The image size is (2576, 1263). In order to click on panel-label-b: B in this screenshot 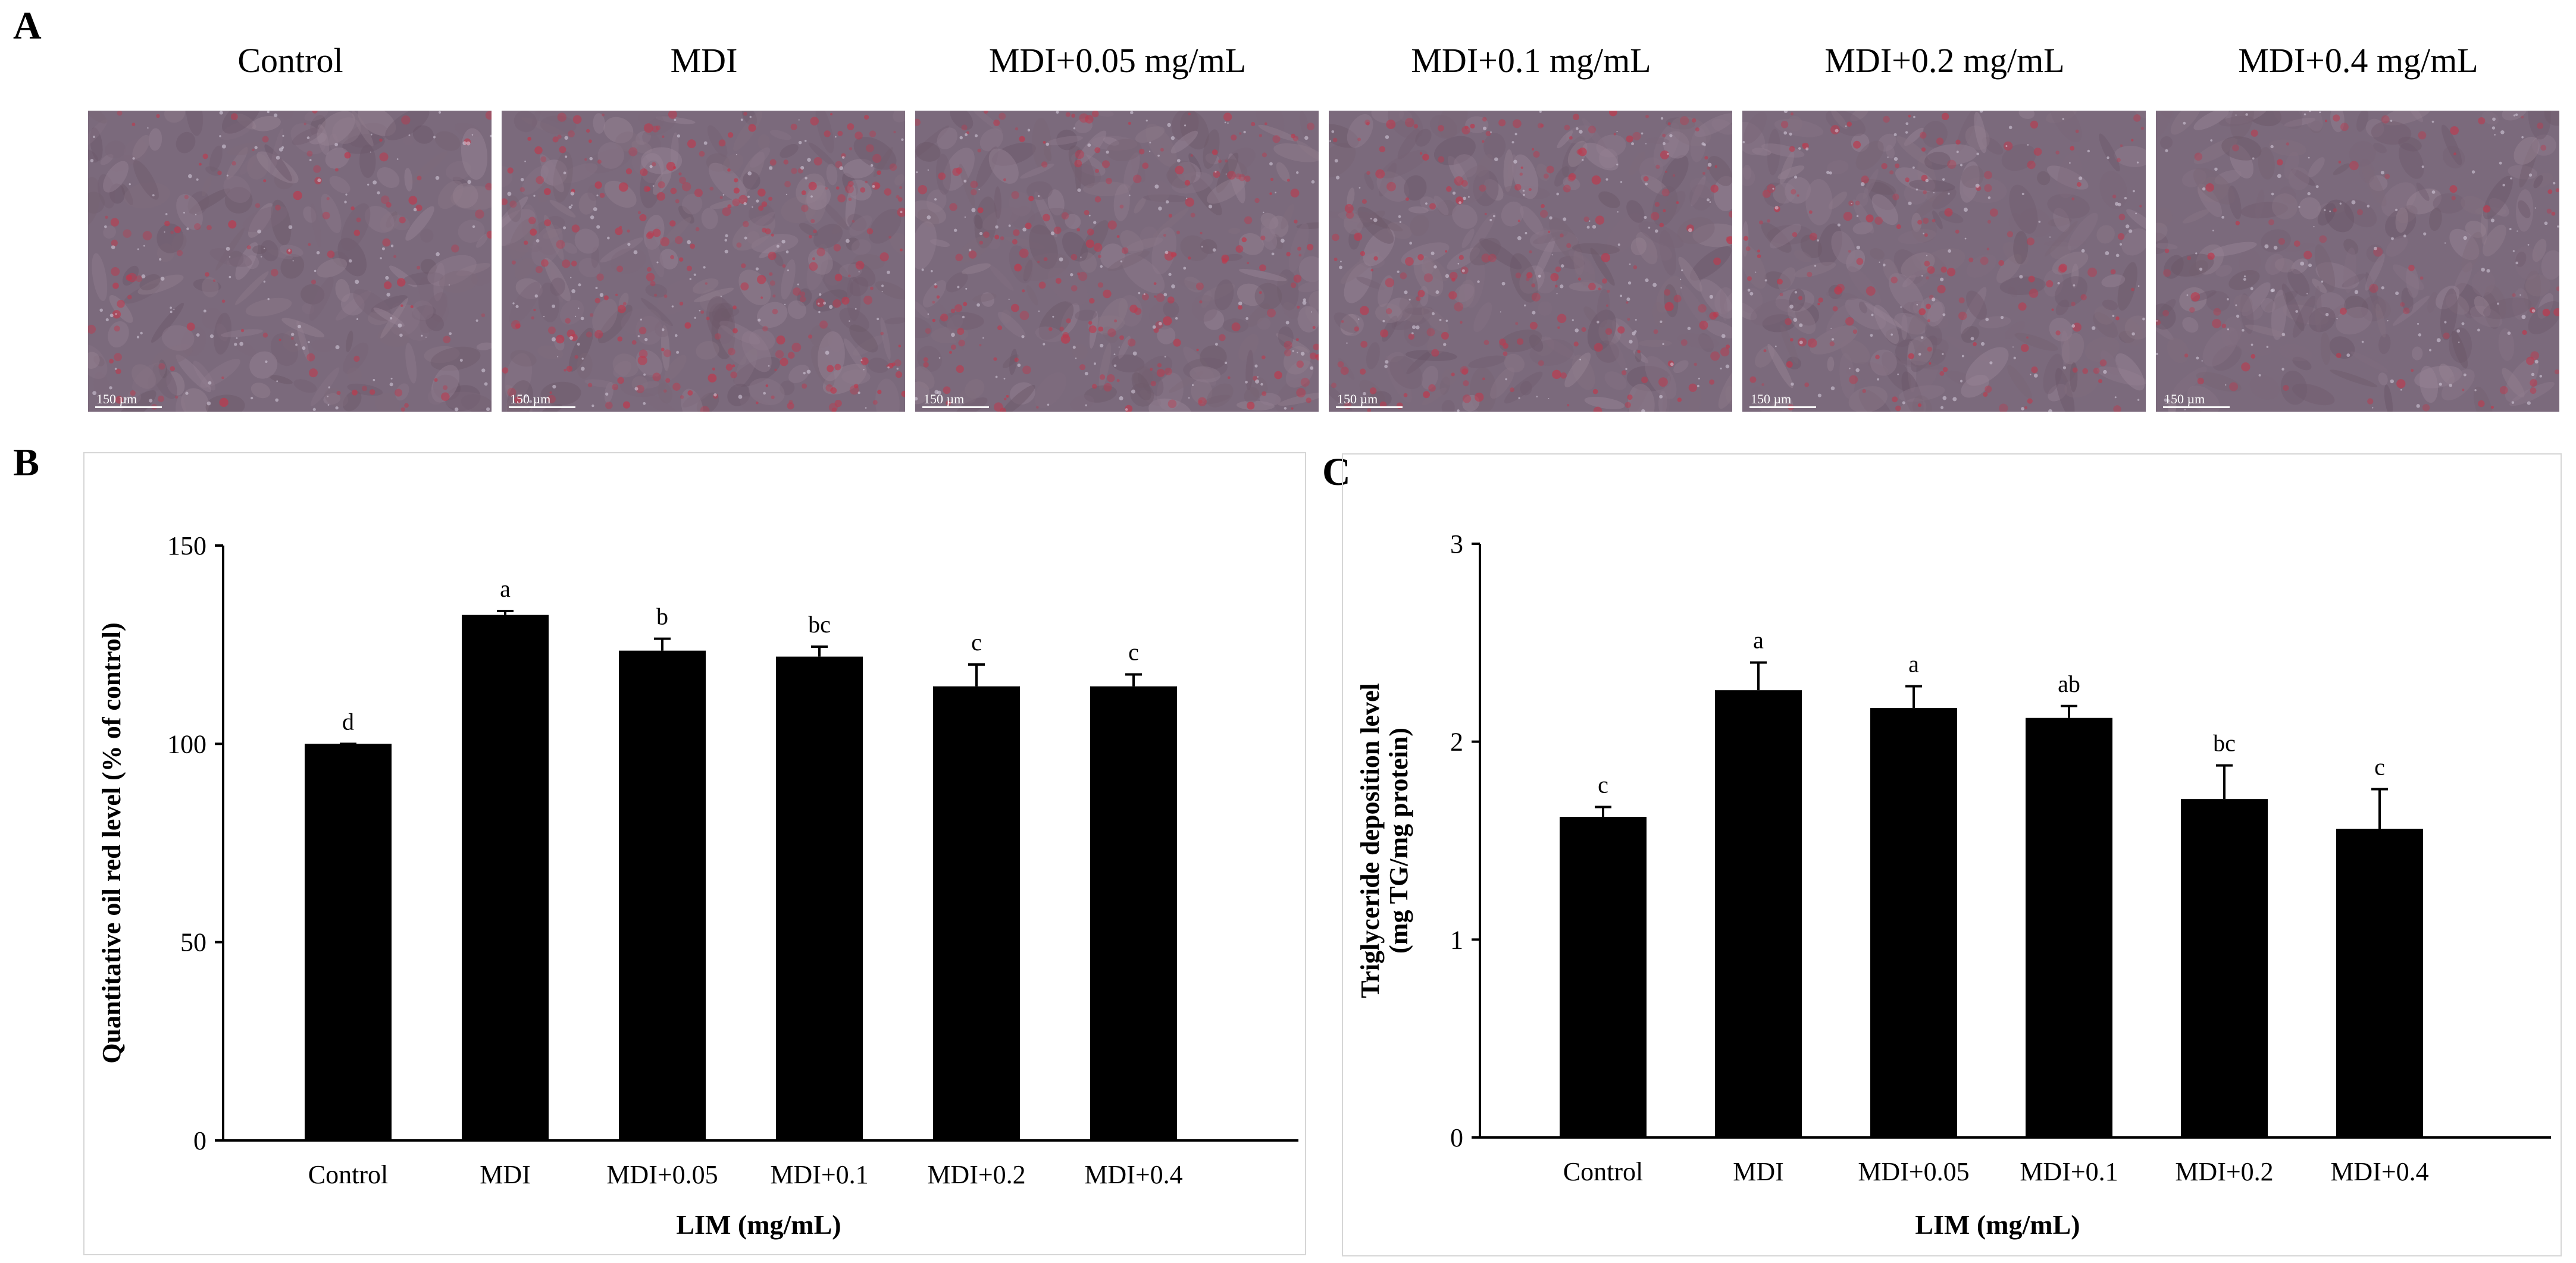, I will do `click(26, 462)`.